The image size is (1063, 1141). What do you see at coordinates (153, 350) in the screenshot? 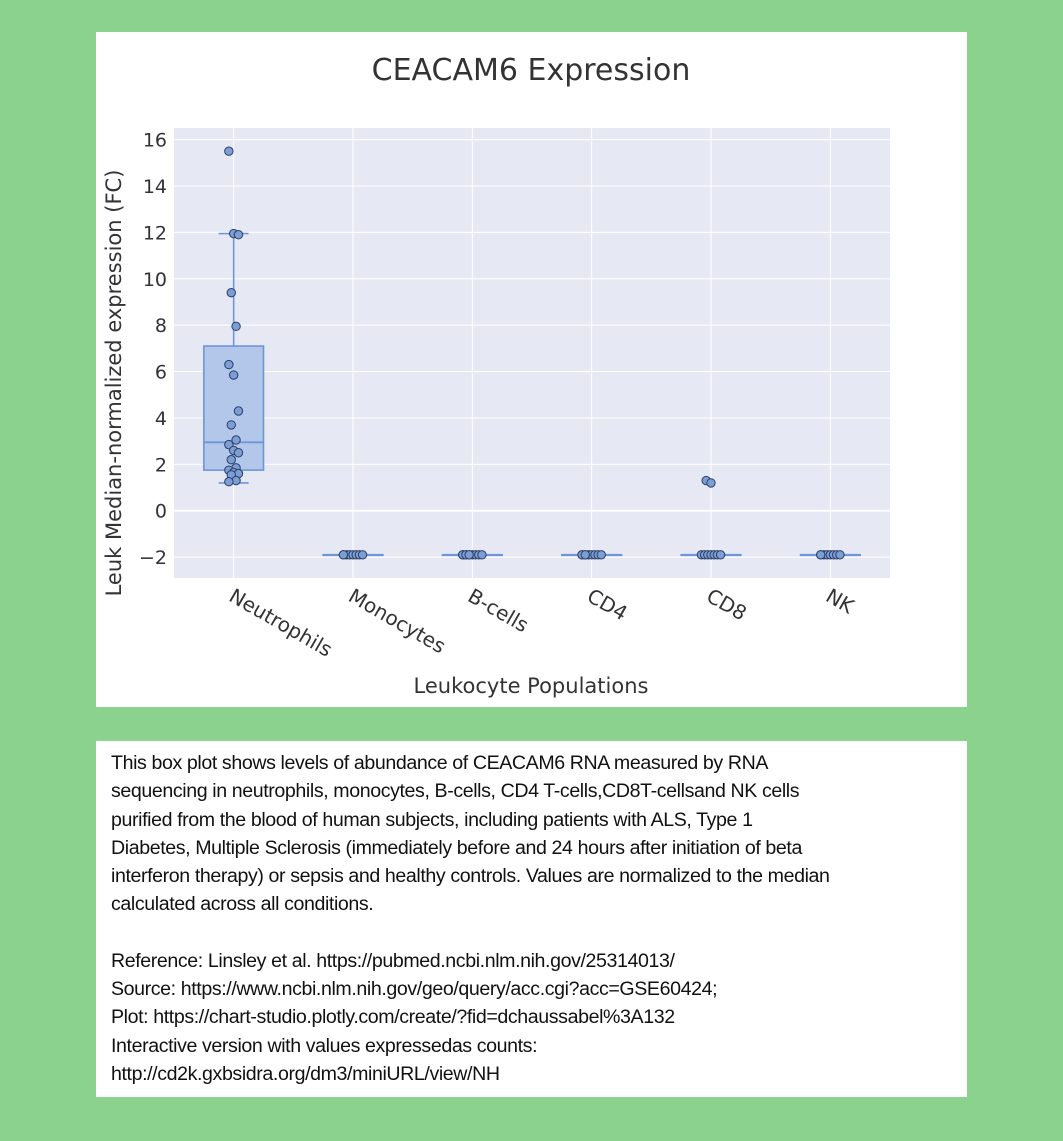
I see `y-axis: −2 0 2 4 6 8 10 12 14 16` at bounding box center [153, 350].